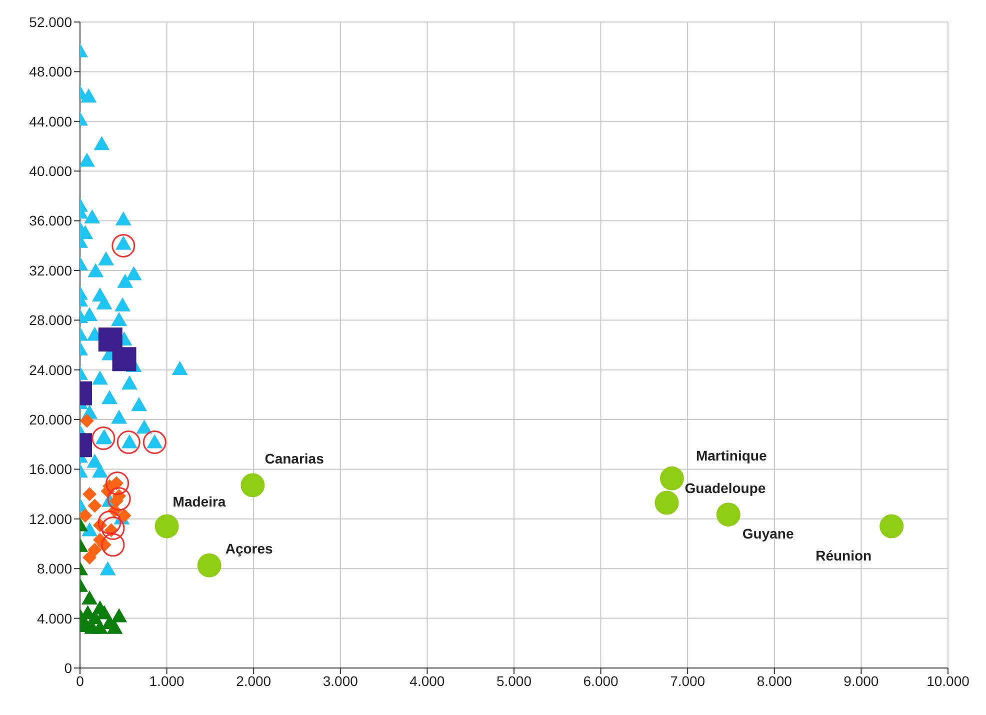  Describe the element at coordinates (50, 270) in the screenshot. I see `y-tick-label: 32.000` at that location.